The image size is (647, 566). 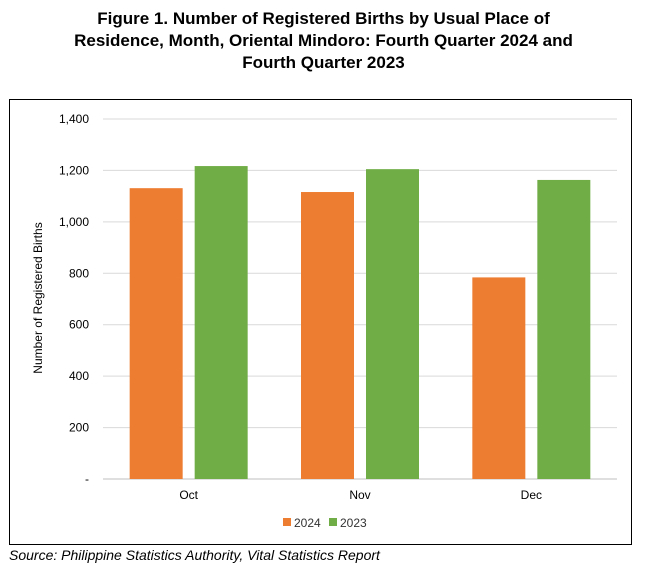 I want to click on y-tick-label: 1,200, so click(x=74, y=170).